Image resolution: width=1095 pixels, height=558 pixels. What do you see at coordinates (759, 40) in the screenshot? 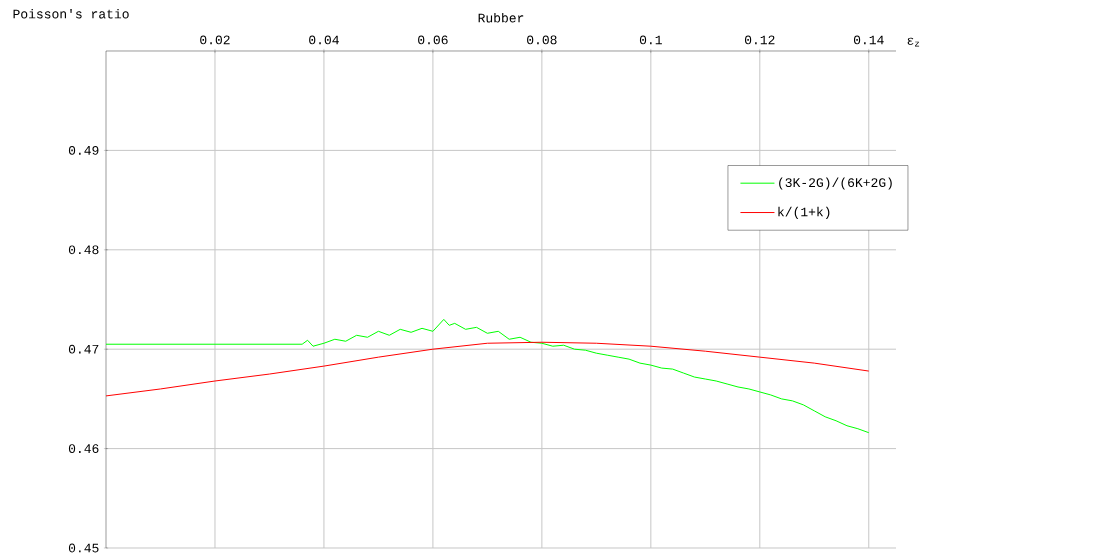
I see `x-tick-label: 0.12` at bounding box center [759, 40].